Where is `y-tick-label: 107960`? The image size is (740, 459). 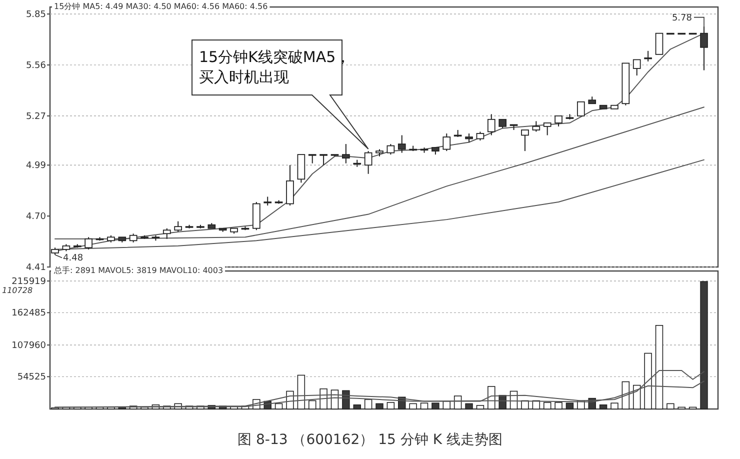
y-tick-label: 107960 is located at coordinates (29, 346).